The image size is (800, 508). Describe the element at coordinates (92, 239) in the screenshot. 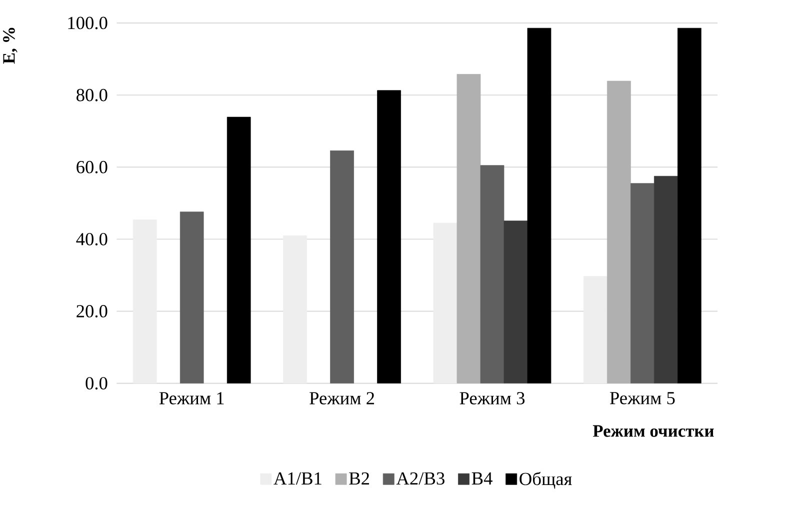

I see `y-tick-label: 40.0` at that location.